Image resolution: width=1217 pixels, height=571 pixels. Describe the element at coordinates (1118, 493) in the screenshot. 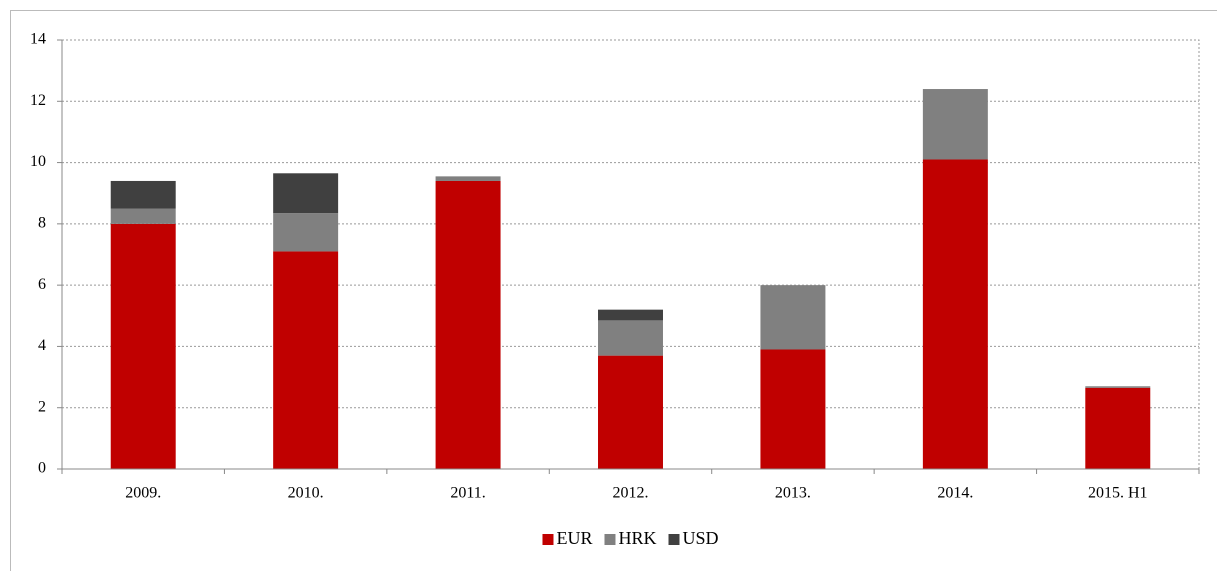

I see `x-tick-label: 2015. H1` at that location.